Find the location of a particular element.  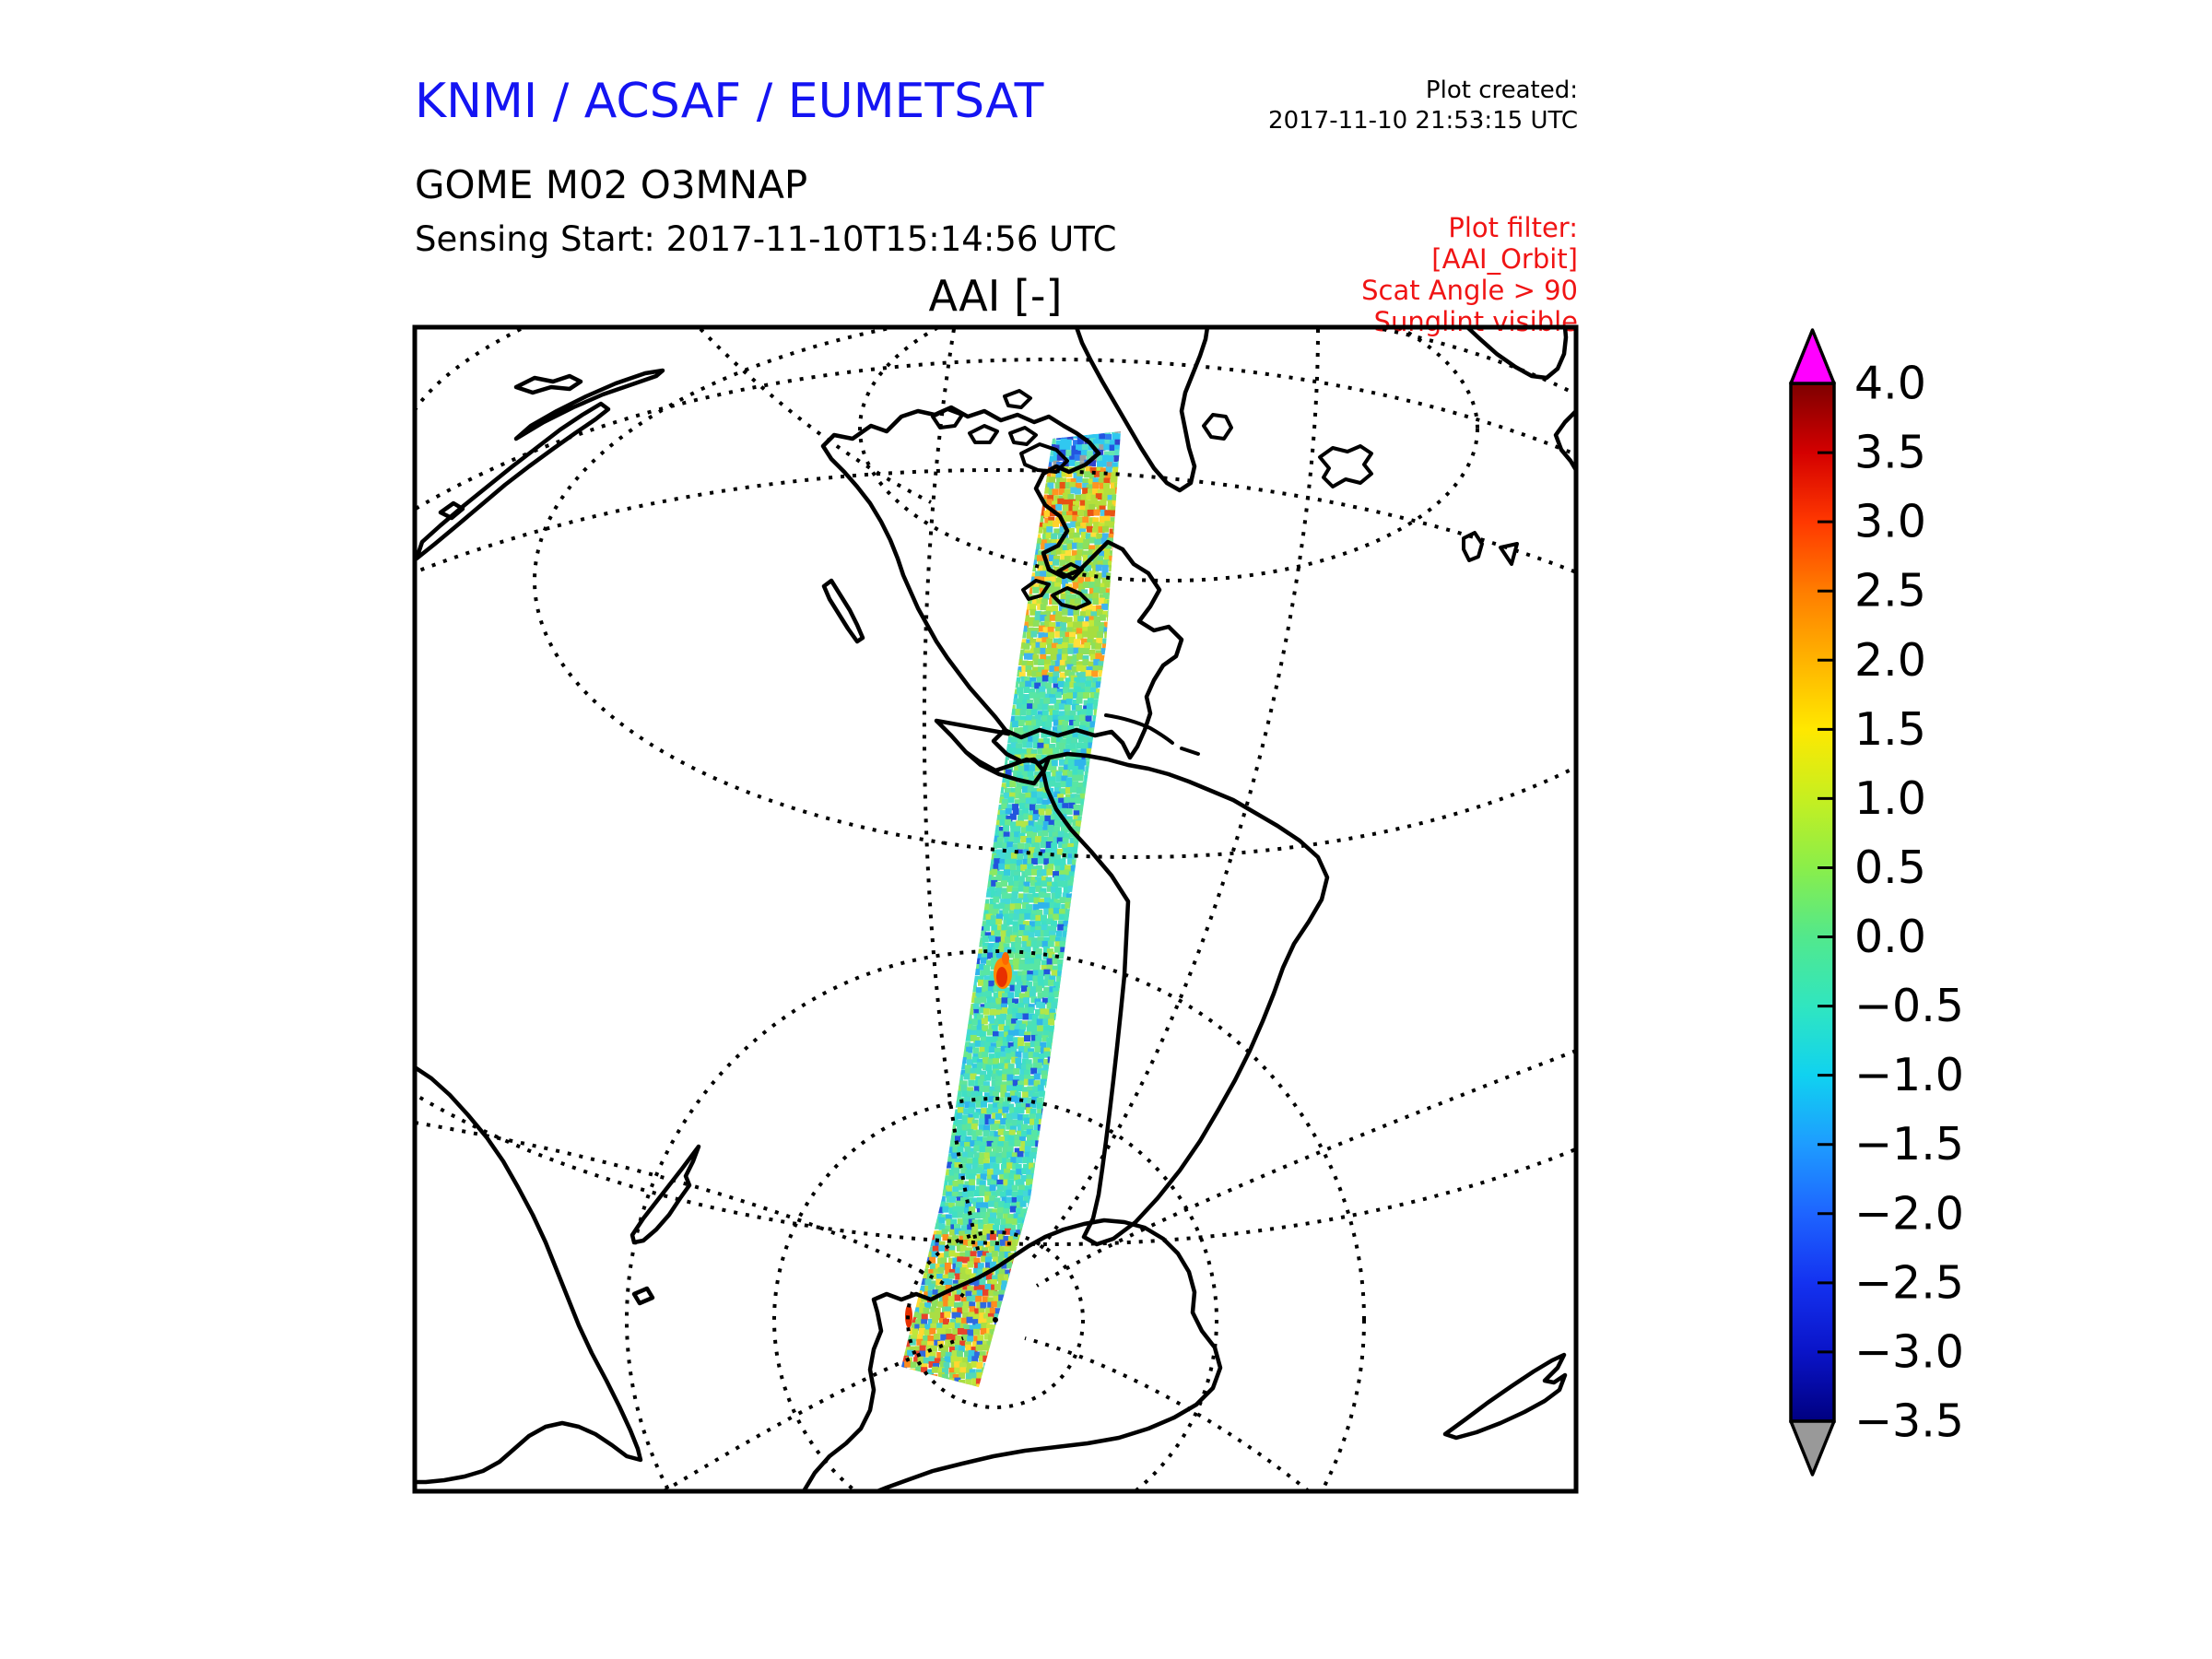

coast-arctic-islands is located at coordinates (1000, 431).